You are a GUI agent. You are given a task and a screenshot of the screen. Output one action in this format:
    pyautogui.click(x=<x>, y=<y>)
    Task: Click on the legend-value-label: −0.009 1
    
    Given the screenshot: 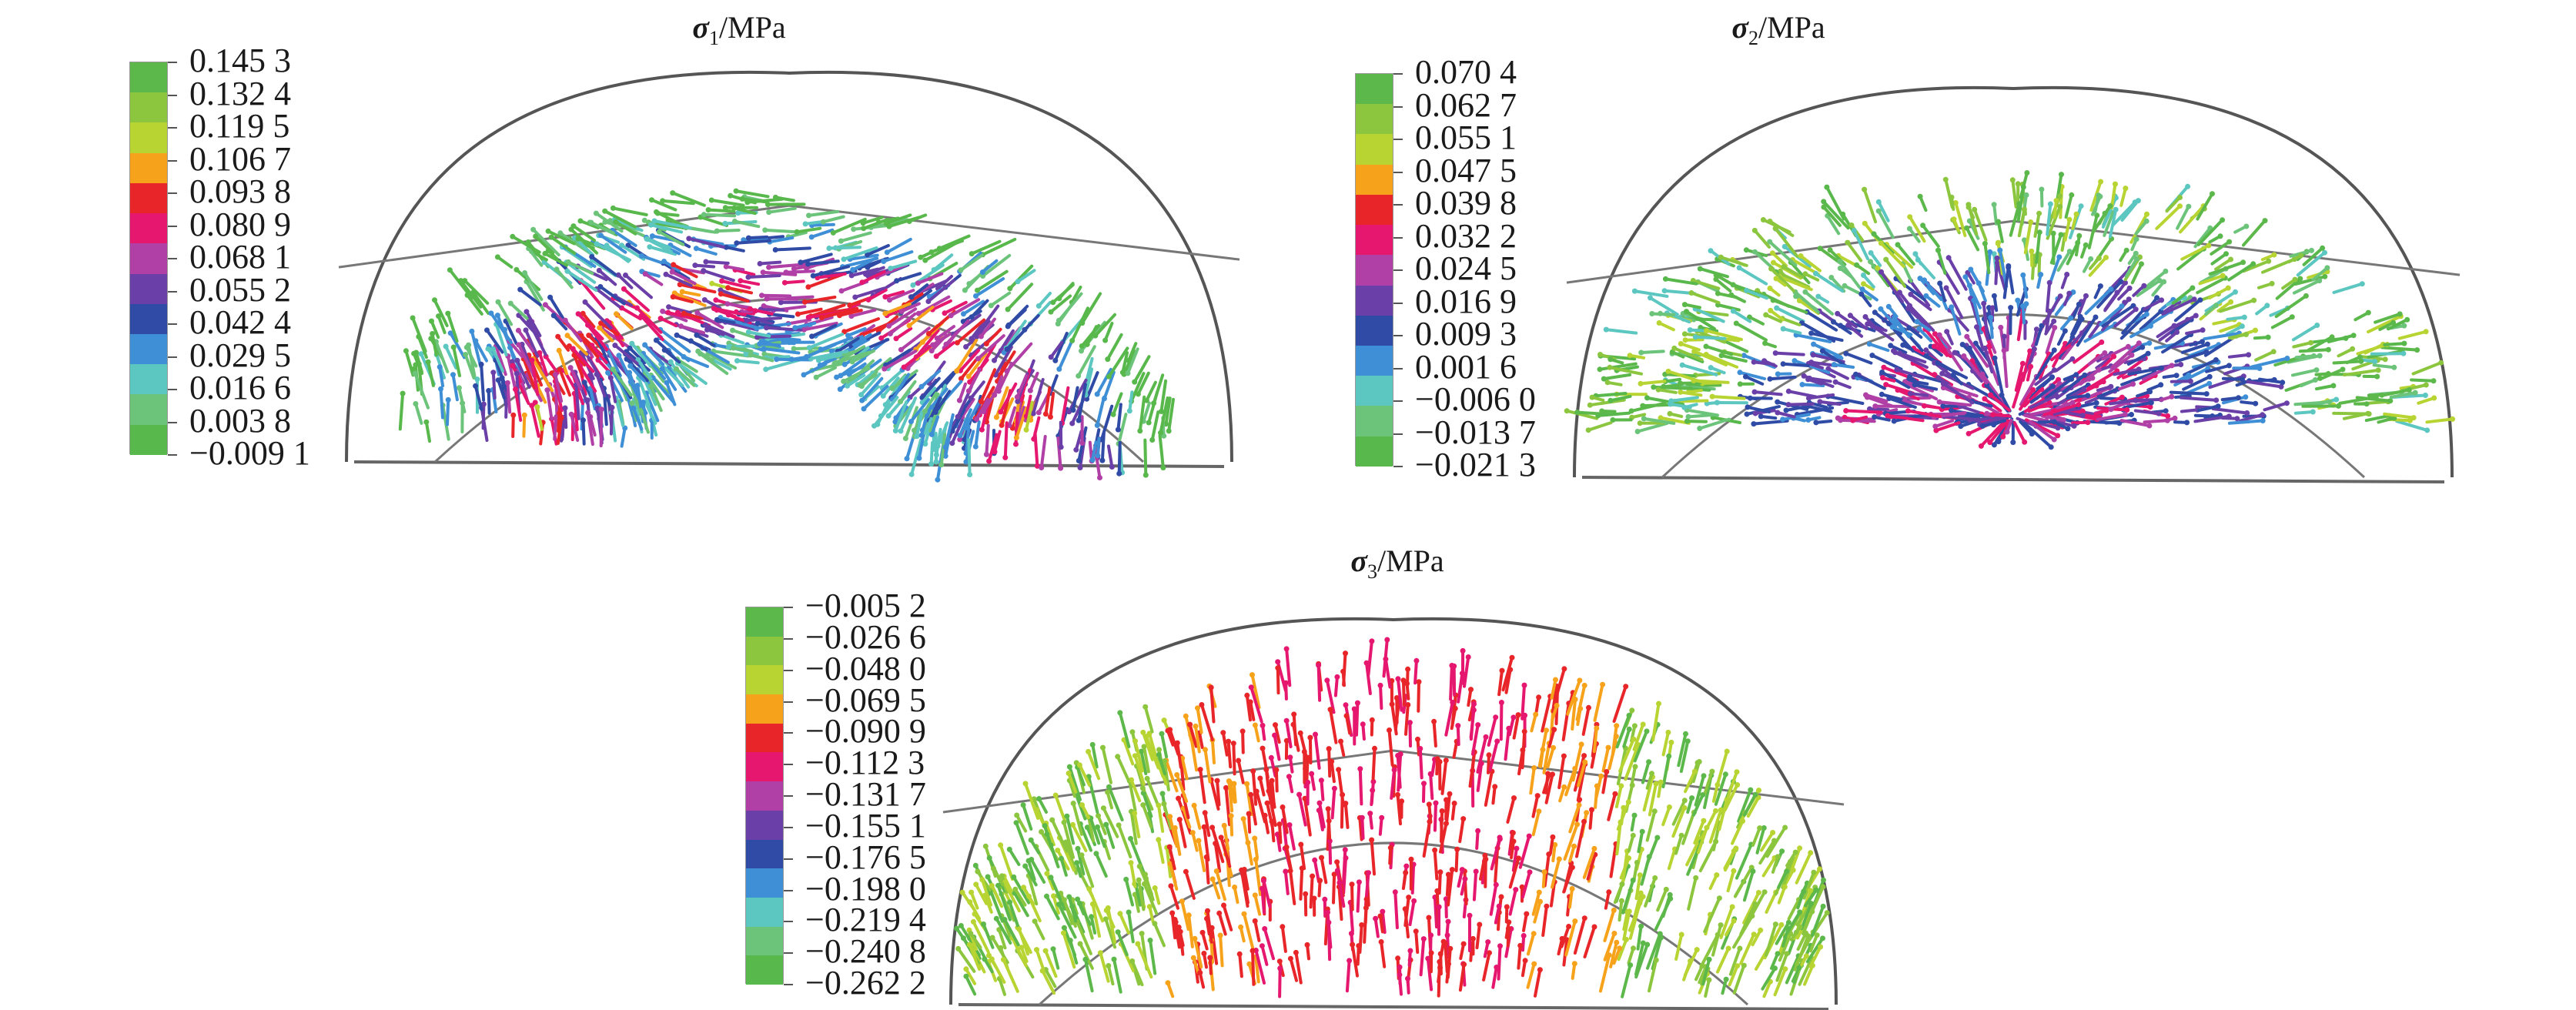 What is the action you would take?
    pyautogui.click(x=250, y=453)
    